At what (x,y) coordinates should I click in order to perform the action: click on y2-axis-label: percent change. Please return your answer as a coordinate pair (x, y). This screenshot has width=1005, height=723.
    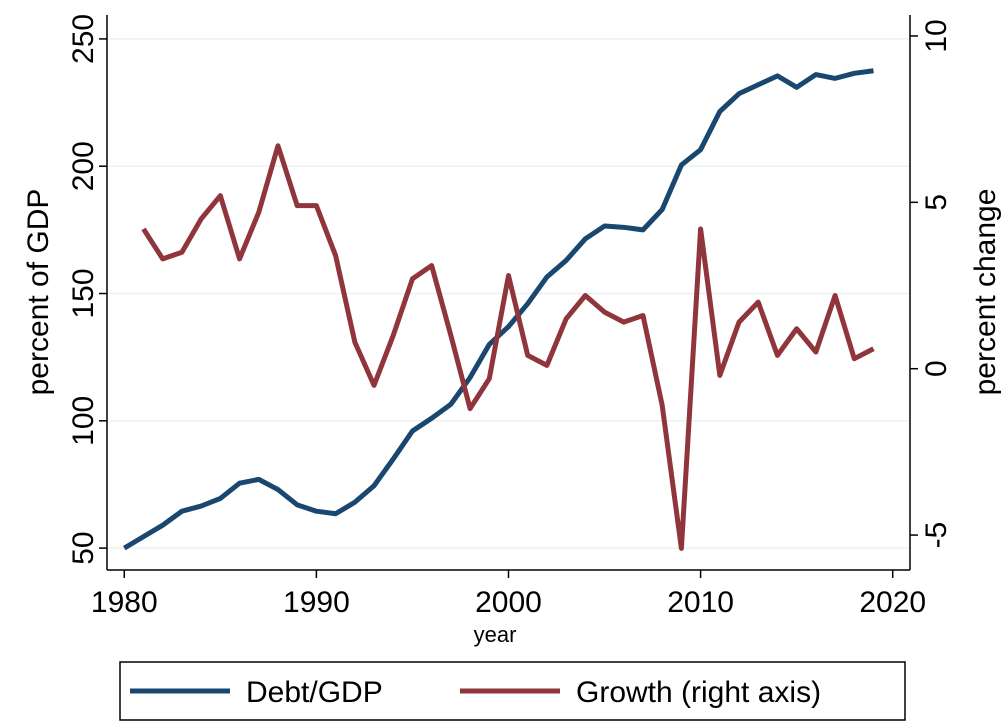
    Looking at the image, I should click on (985, 292).